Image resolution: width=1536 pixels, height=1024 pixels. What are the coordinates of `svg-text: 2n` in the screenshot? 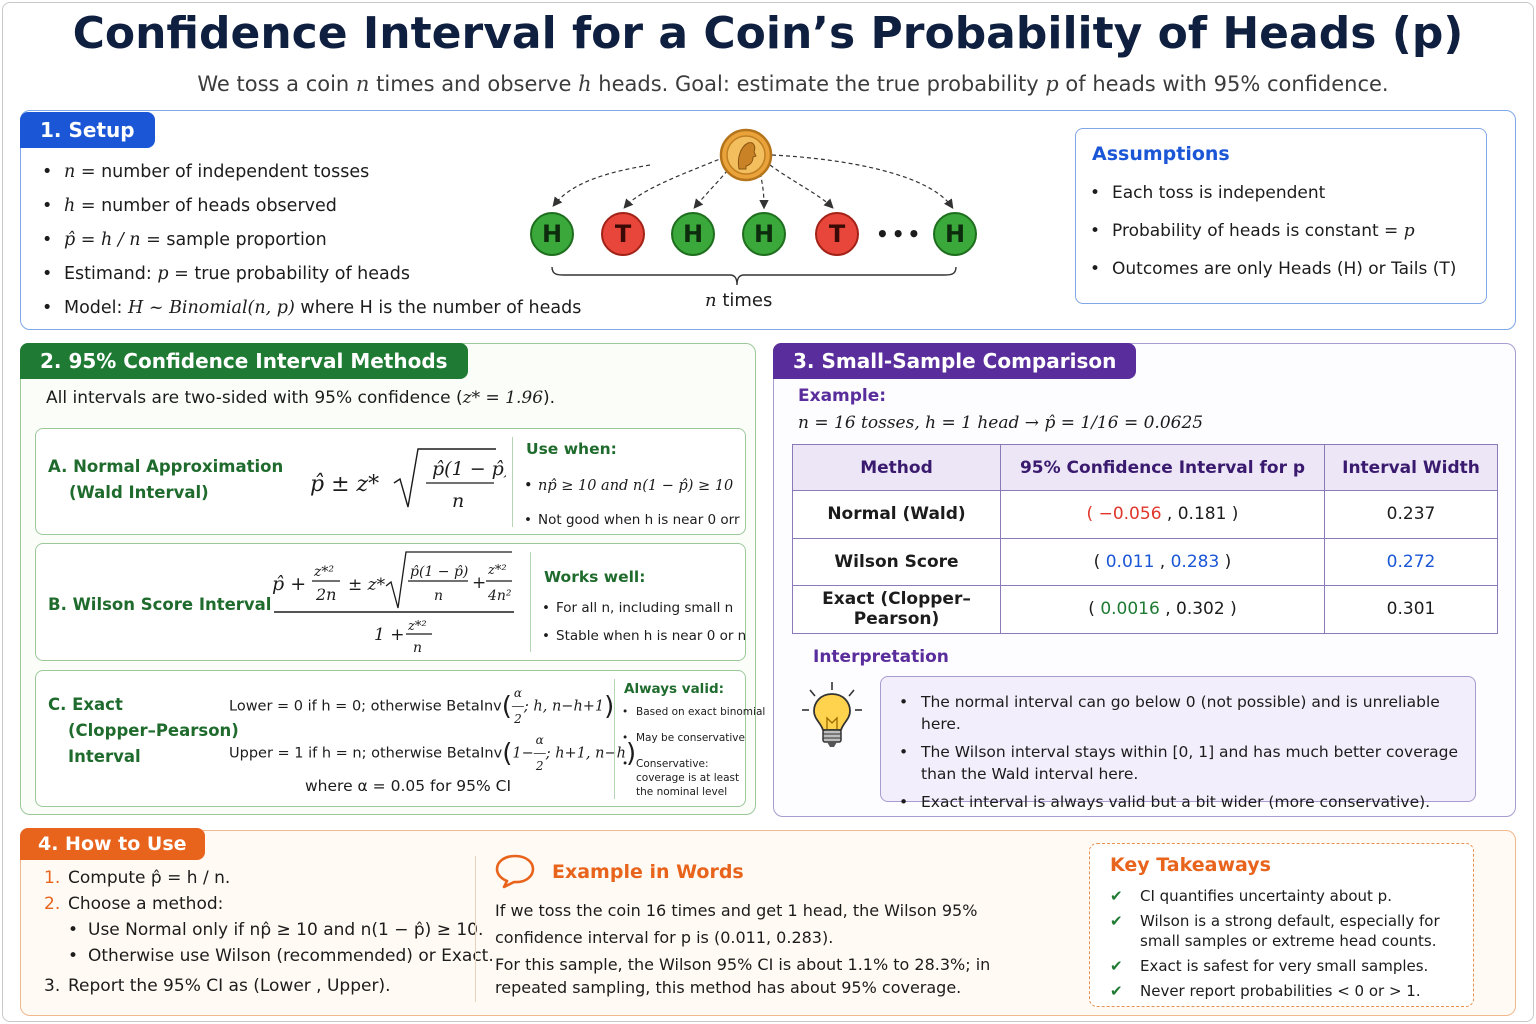 It's located at (325, 594).